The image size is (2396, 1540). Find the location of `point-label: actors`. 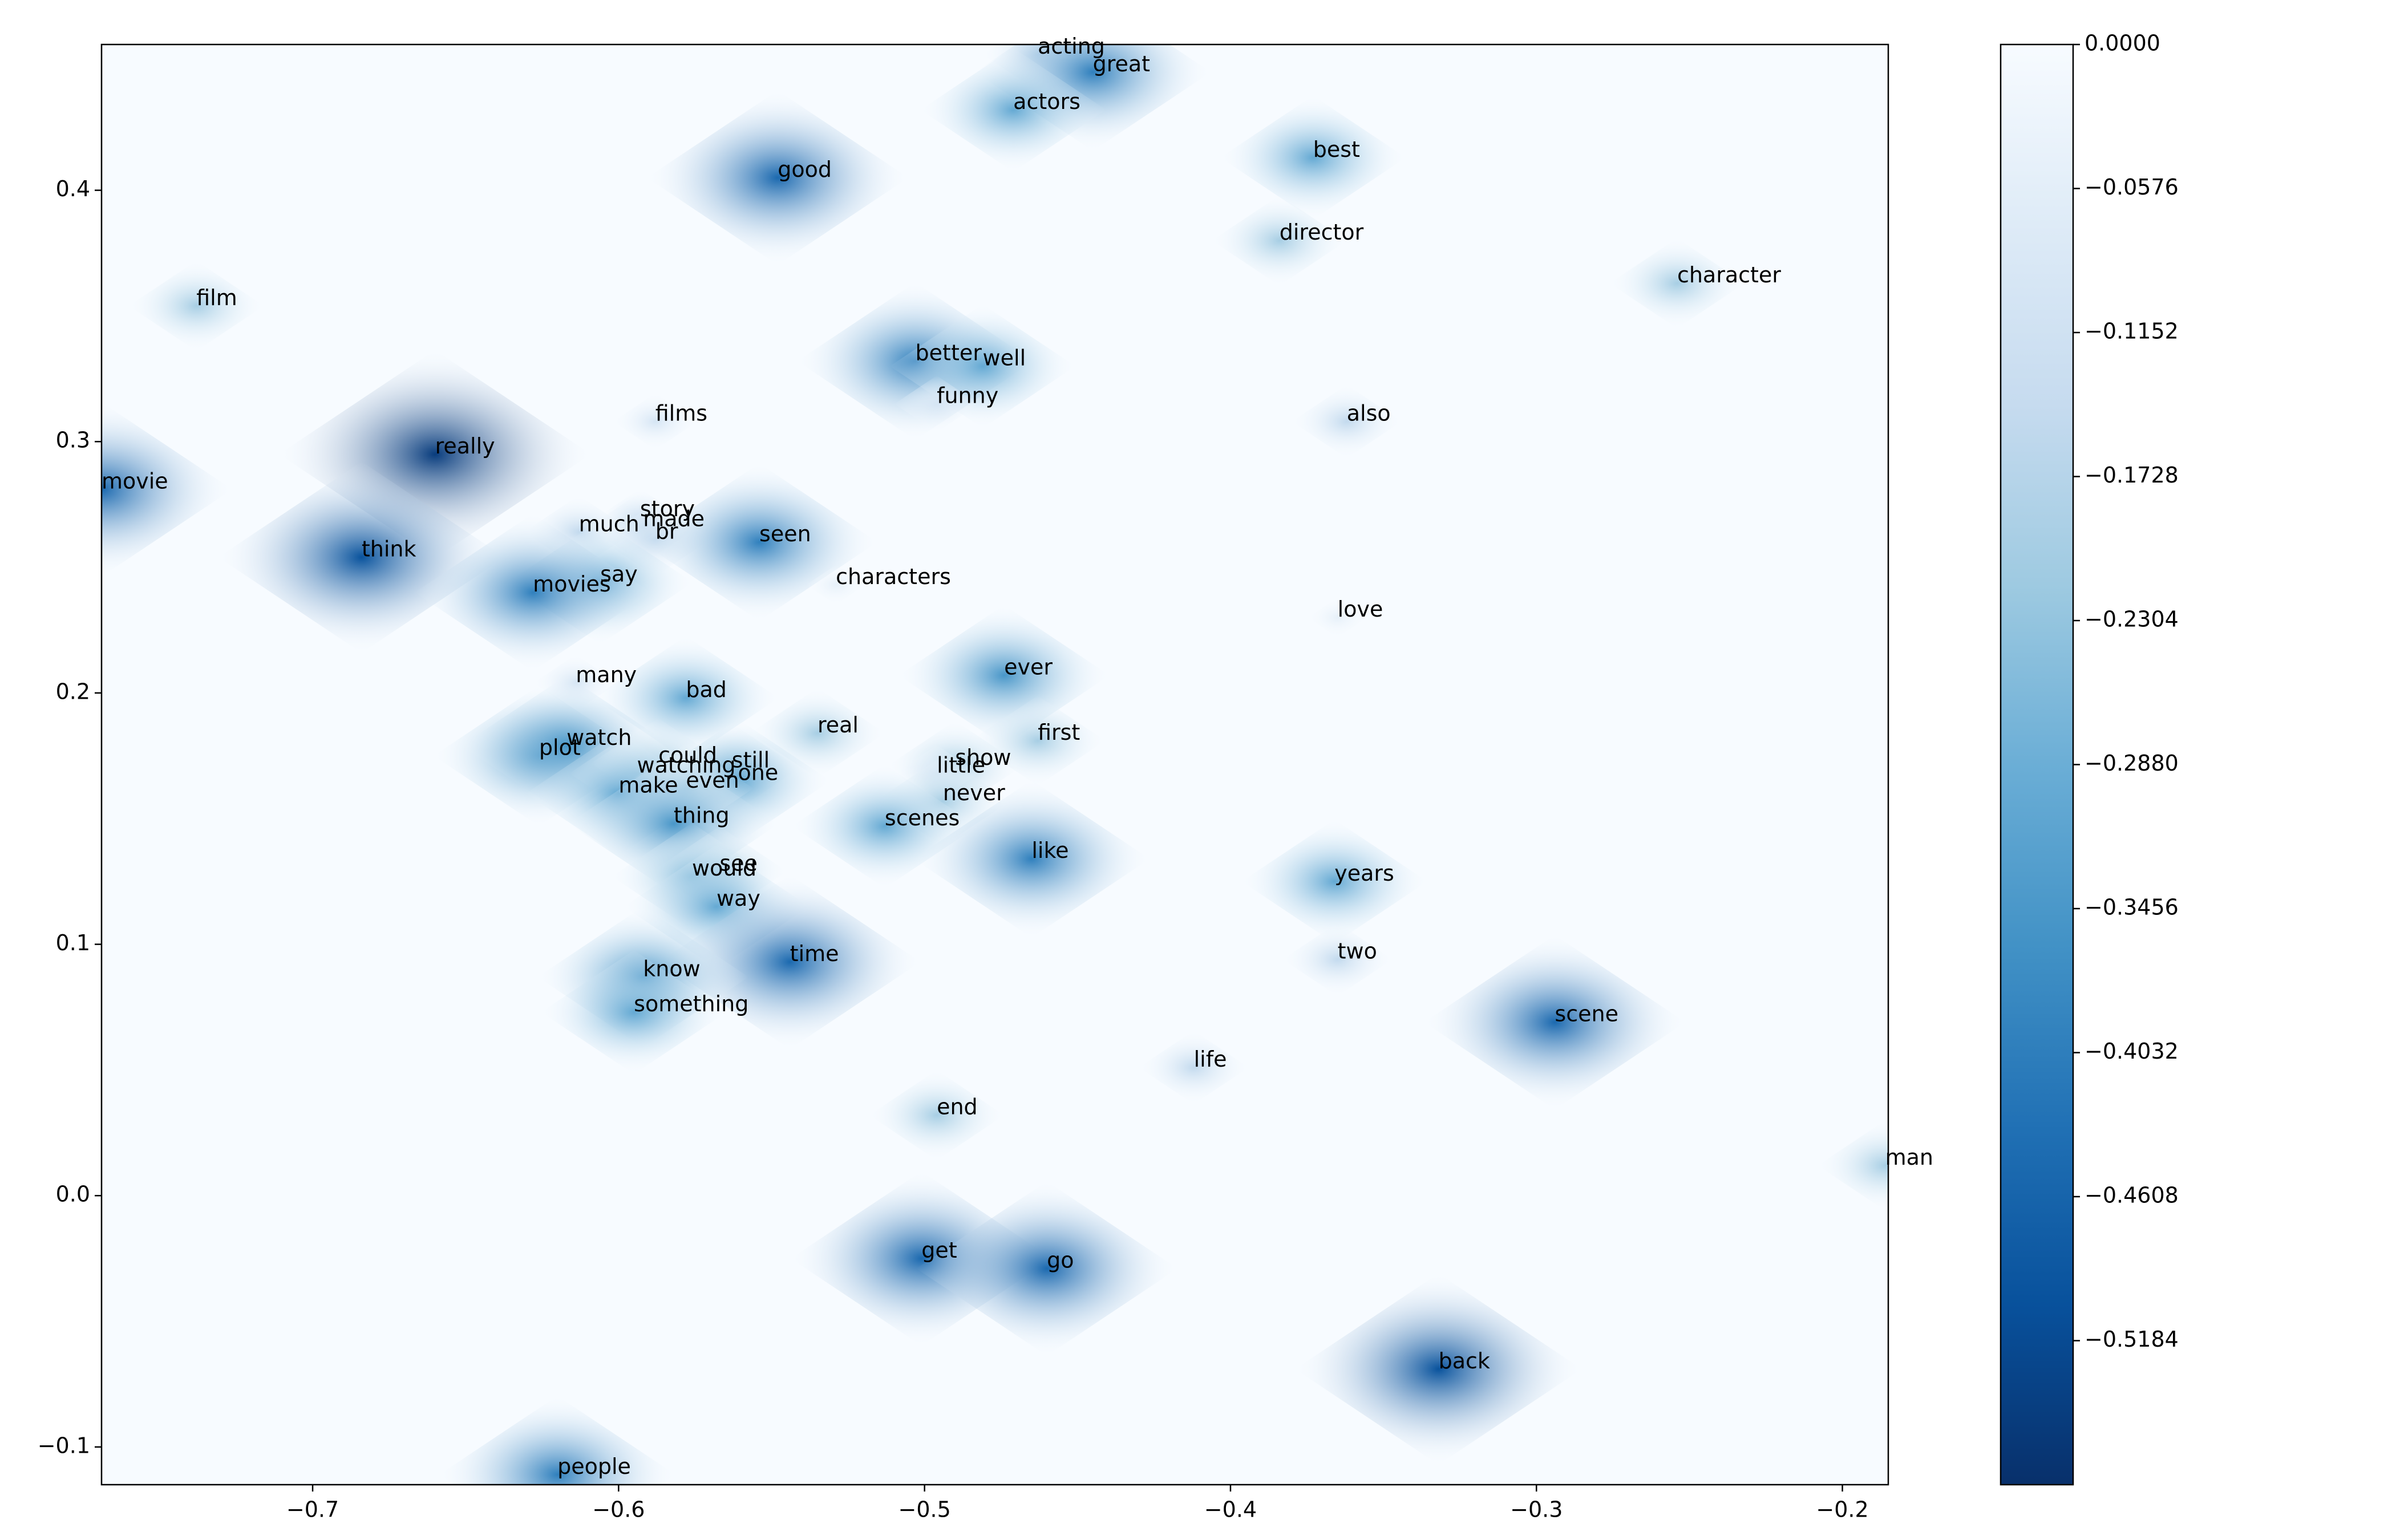

point-label: actors is located at coordinates (1046, 102).